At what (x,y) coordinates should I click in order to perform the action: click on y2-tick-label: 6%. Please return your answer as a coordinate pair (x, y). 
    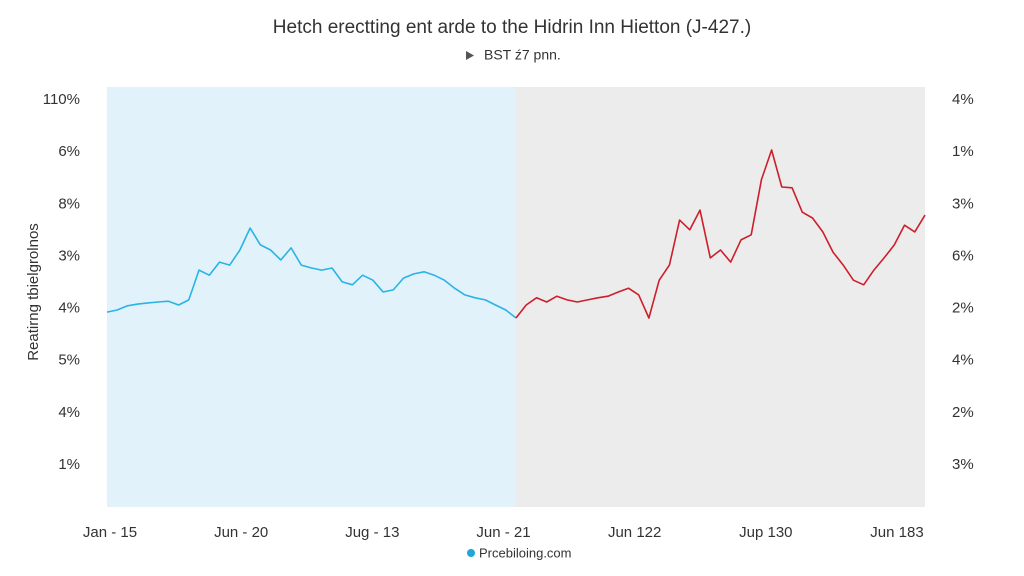
    Looking at the image, I should click on (963, 255).